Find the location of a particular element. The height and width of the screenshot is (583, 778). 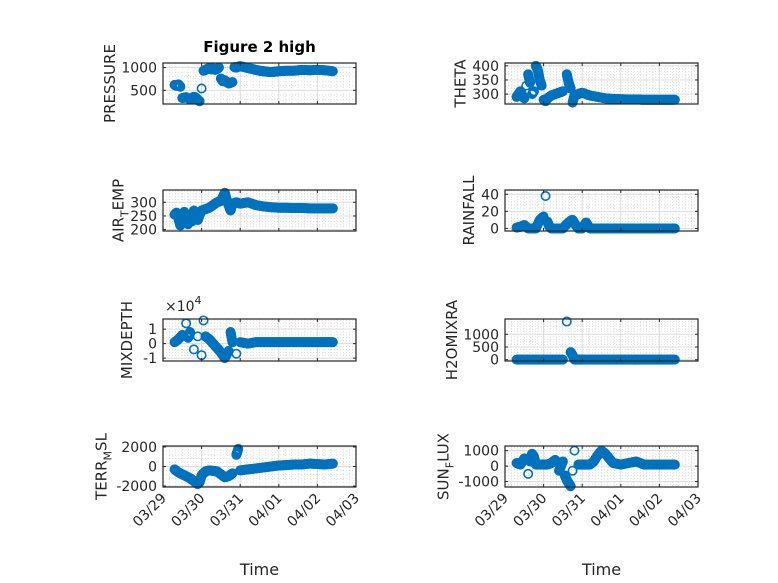

y-tick-label: 1 is located at coordinates (152, 330).